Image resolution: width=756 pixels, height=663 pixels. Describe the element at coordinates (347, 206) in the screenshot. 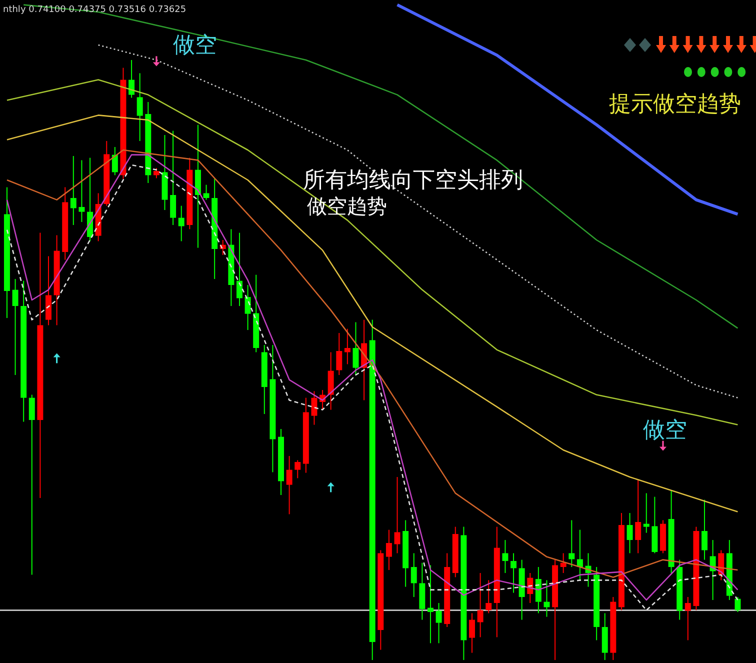

I see `annotation: 做空趋势` at that location.